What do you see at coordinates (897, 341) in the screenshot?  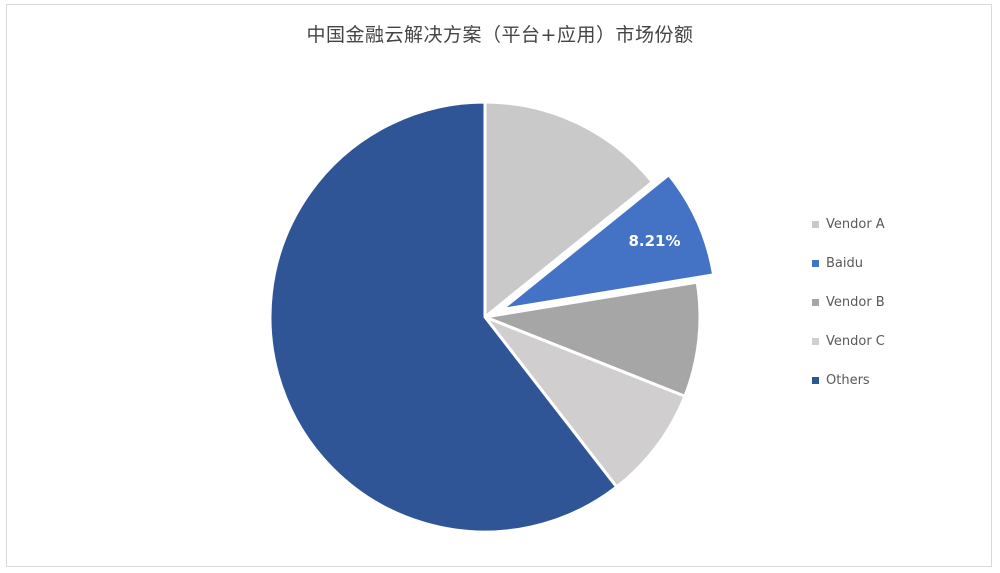 I see `legend-item-vendor-c: Vendor C` at bounding box center [897, 341].